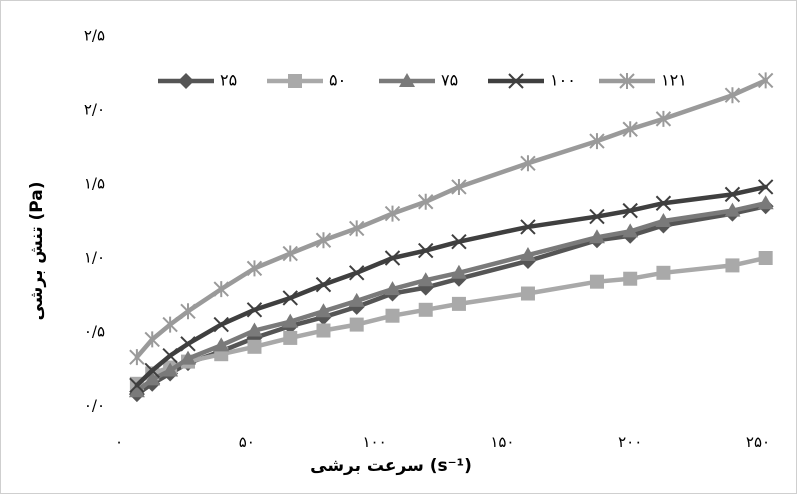 The height and width of the screenshot is (497, 797). I want to click on legend-item: ۷۵, so click(418, 80).